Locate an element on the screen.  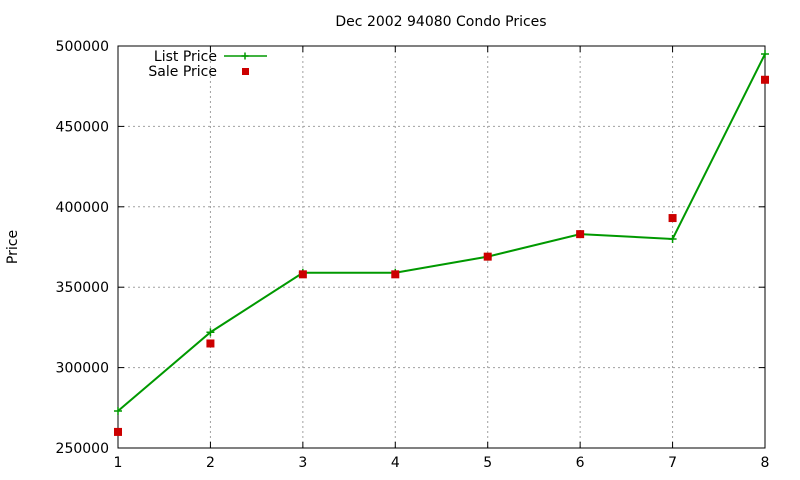
x-tick-label: 2 is located at coordinates (210, 463).